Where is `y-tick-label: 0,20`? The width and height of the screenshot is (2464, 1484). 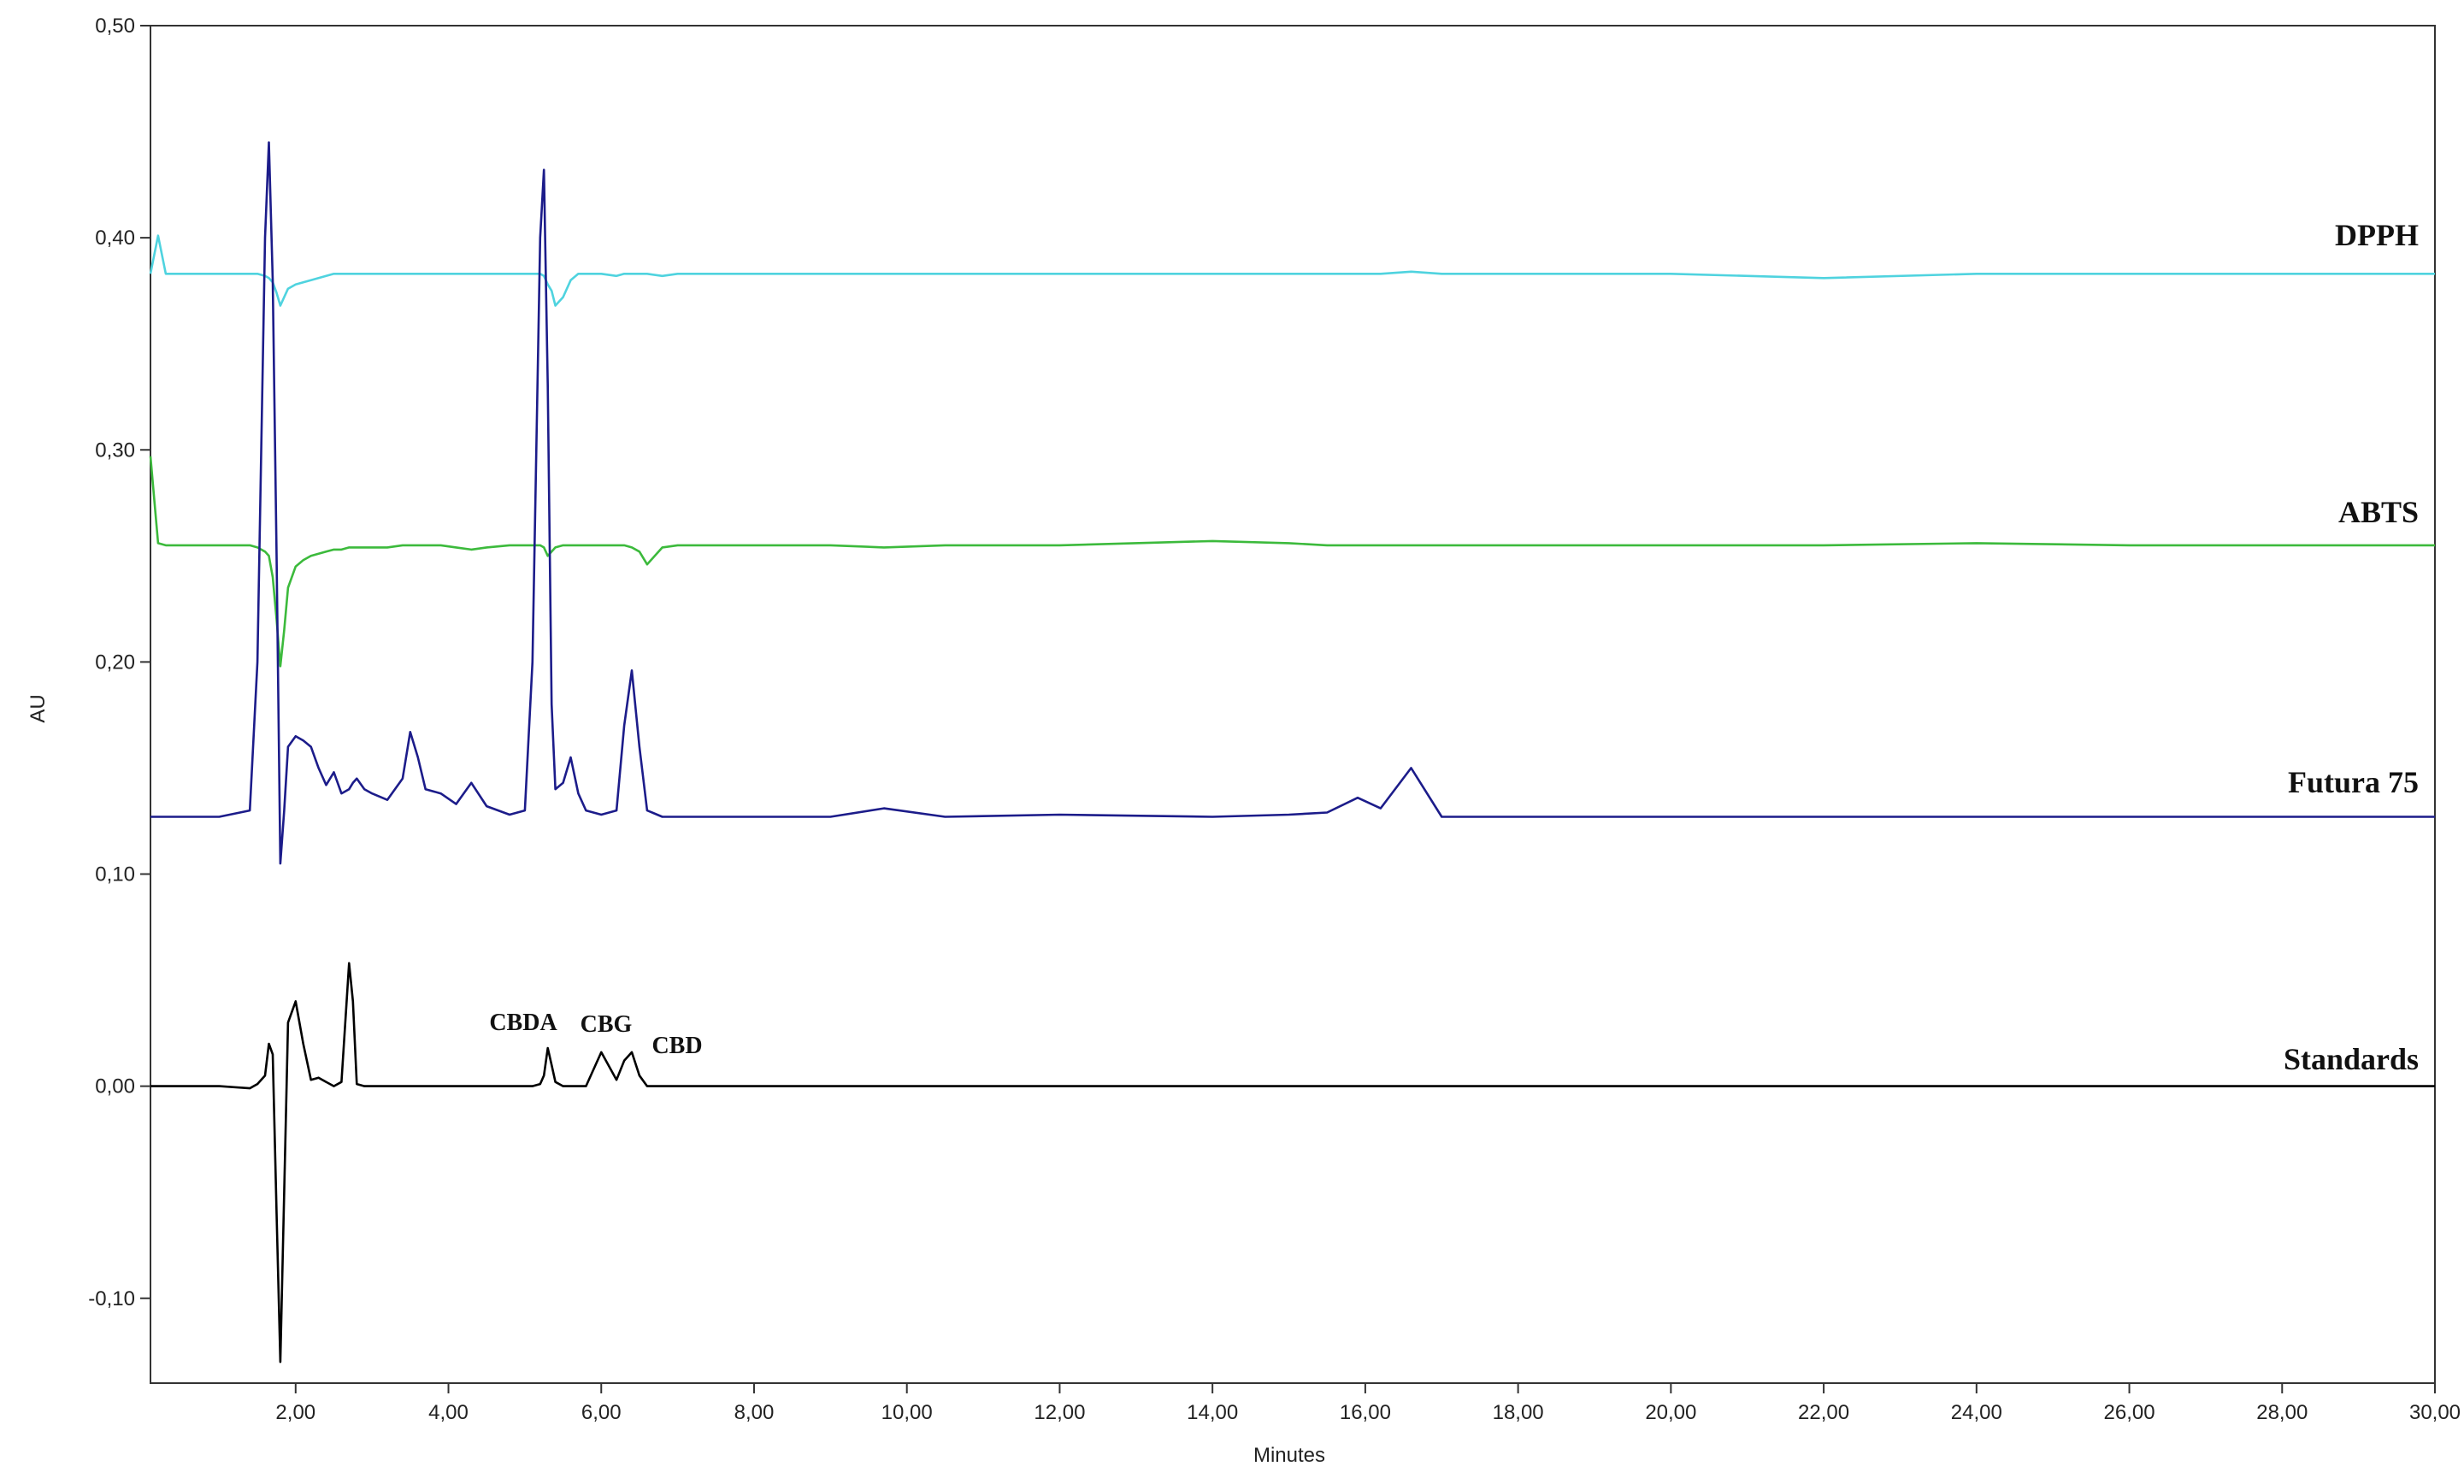 y-tick-label: 0,20 is located at coordinates (115, 662).